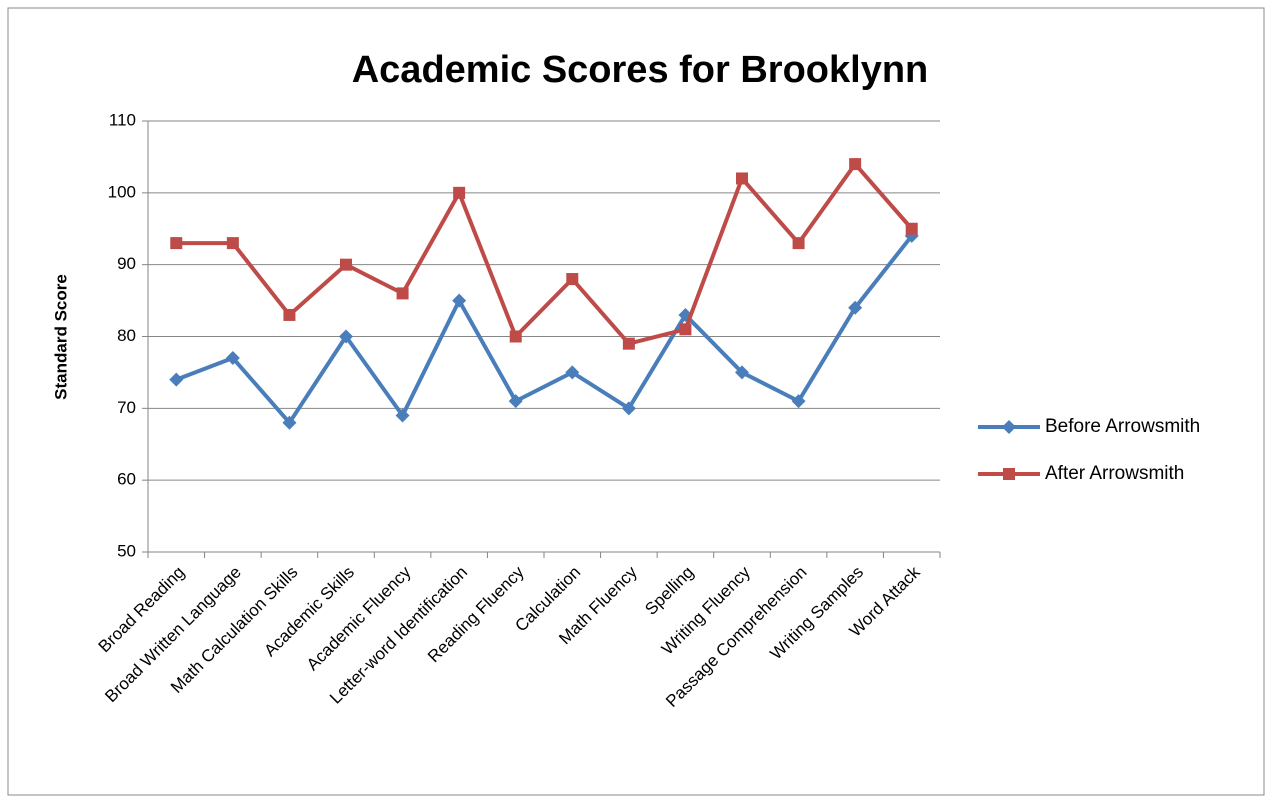 The width and height of the screenshot is (1272, 803). What do you see at coordinates (126, 550) in the screenshot?
I see `y-tick-label: 50` at bounding box center [126, 550].